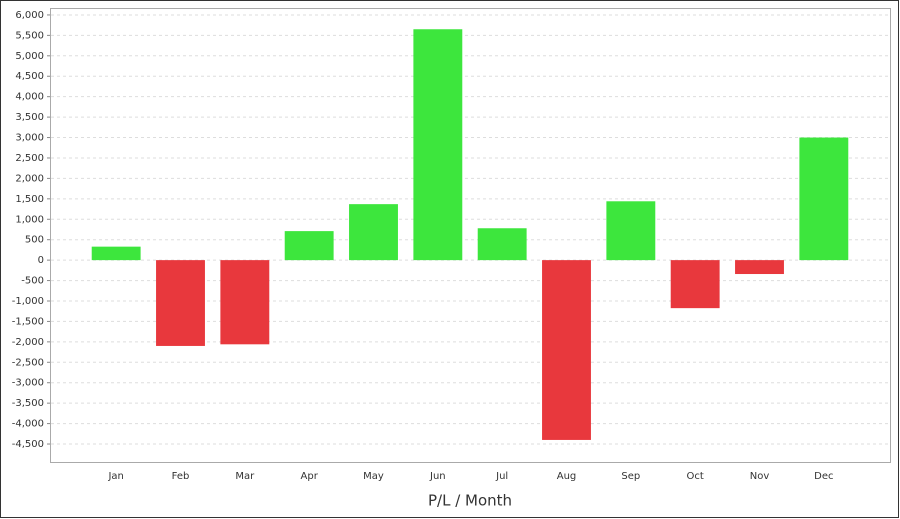 The width and height of the screenshot is (900, 519). What do you see at coordinates (34, 240) in the screenshot?
I see `y-tick-label: 500` at bounding box center [34, 240].